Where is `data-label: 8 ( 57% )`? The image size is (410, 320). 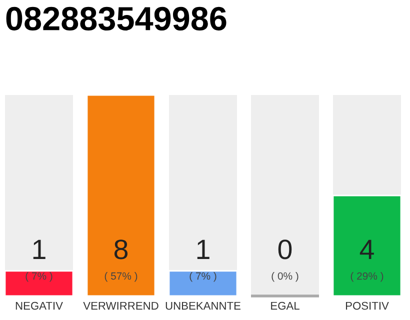 data-label: 8 ( 57% ) is located at coordinates (121, 261).